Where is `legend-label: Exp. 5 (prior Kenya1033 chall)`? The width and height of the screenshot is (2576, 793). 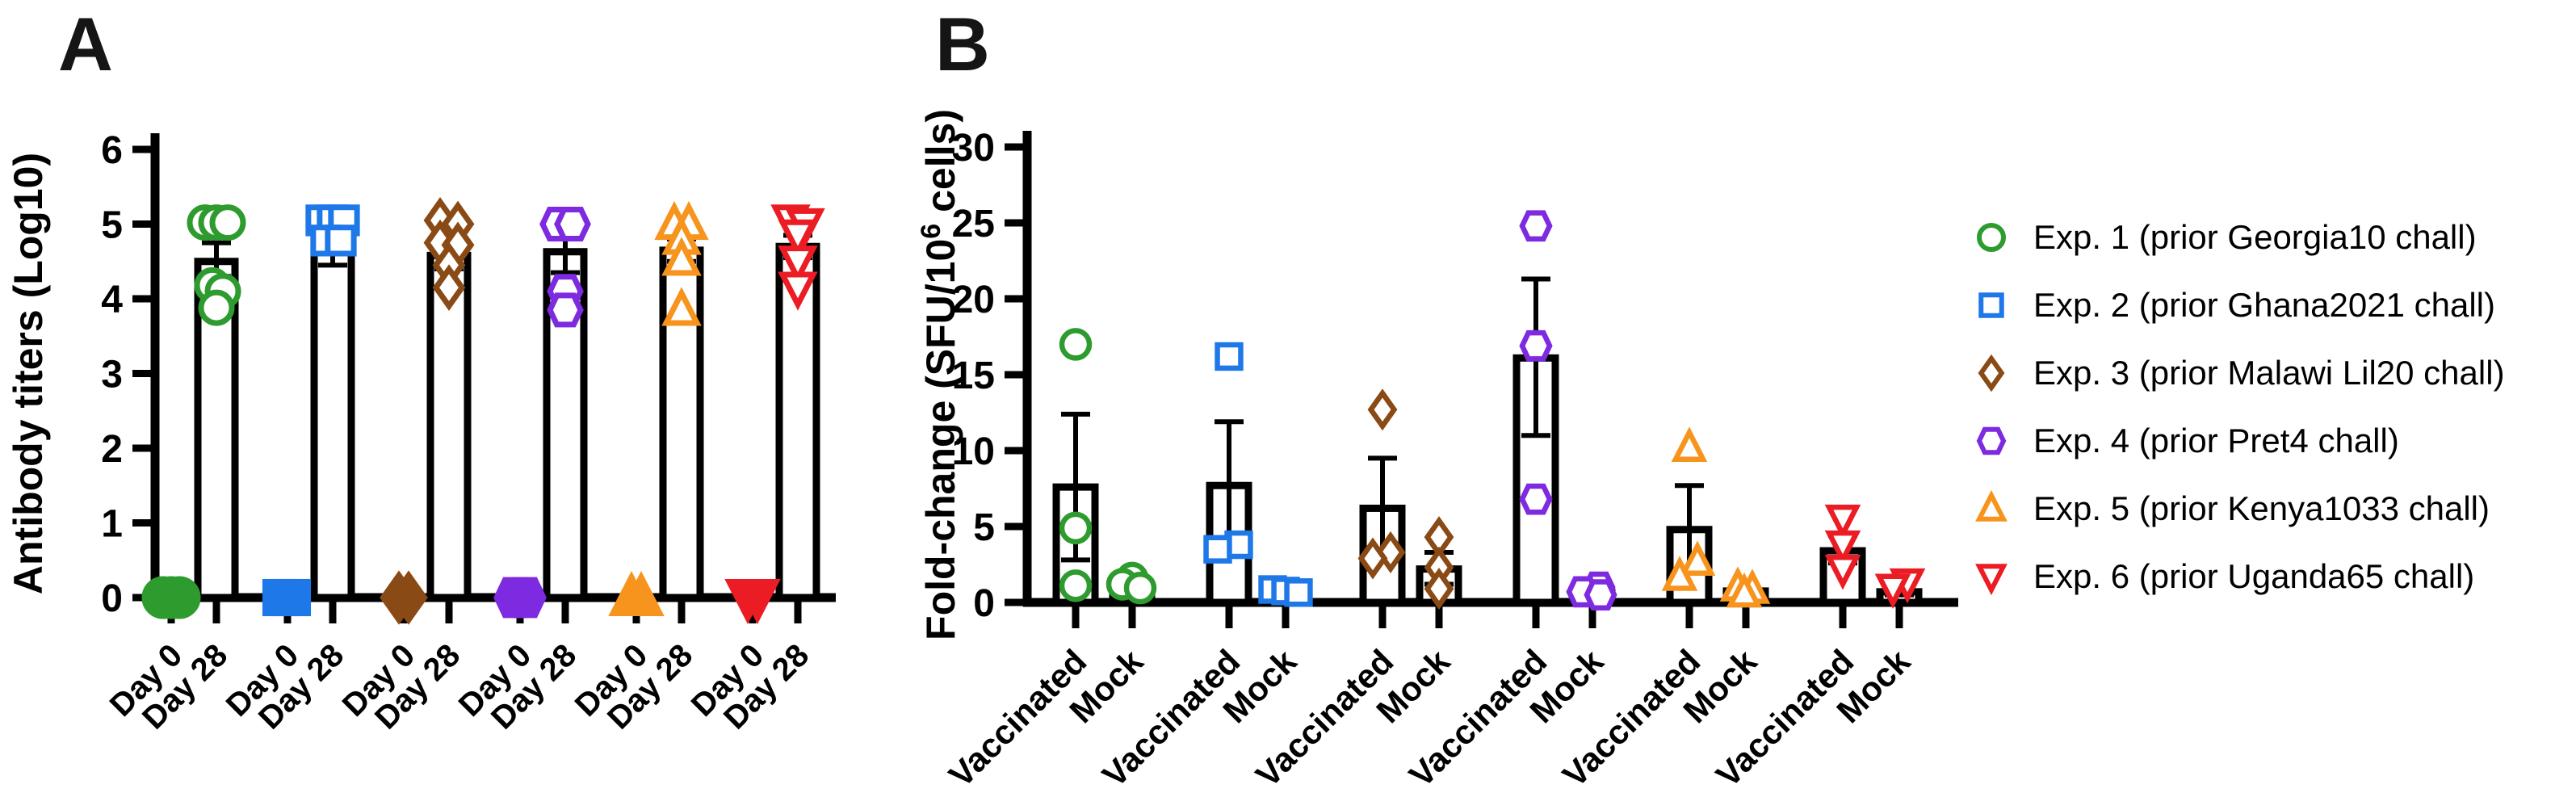 legend-label: Exp. 5 (prior Kenya1033 chall) is located at coordinates (2261, 508).